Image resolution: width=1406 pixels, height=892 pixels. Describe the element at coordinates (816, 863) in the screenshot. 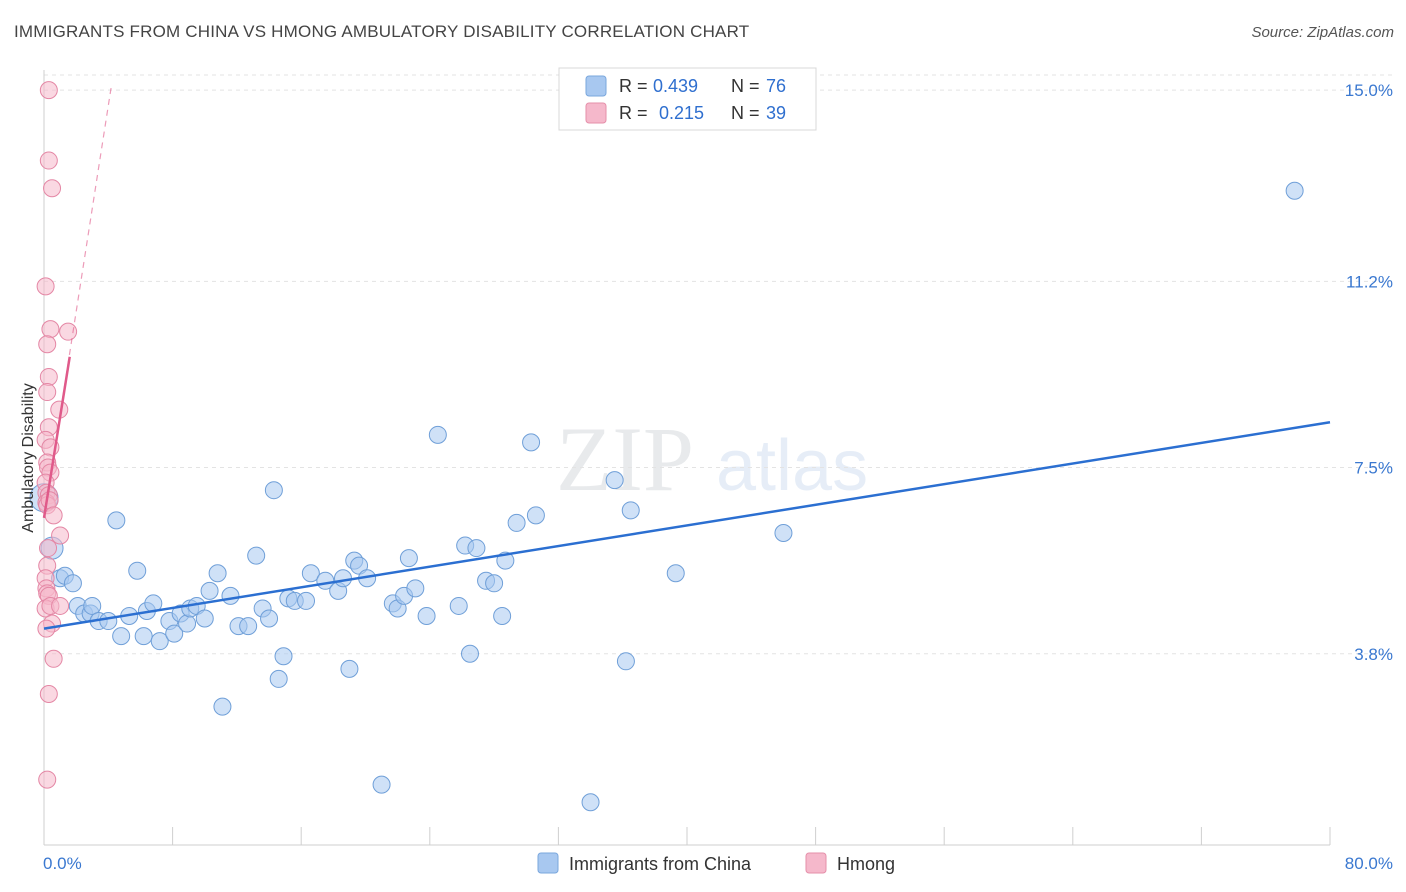

I see `bottom-legend-swatch-hmong` at that location.